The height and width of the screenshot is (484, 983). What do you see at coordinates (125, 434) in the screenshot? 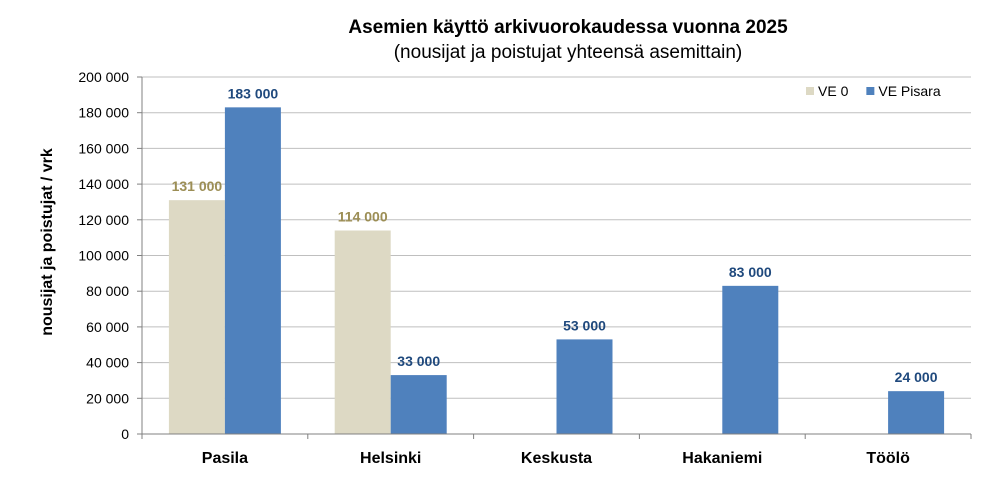
I see `y-tick-label: 0` at bounding box center [125, 434].